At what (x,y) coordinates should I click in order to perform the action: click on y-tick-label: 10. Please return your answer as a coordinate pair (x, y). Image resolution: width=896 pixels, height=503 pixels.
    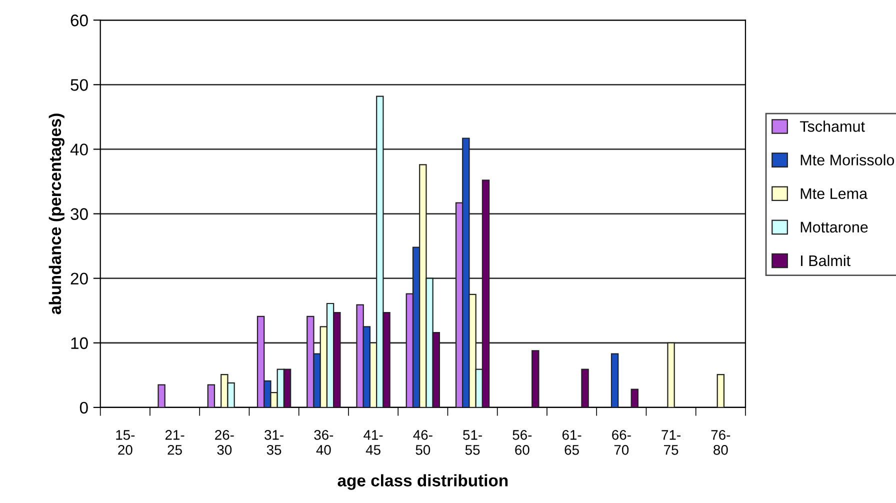
    Looking at the image, I should click on (79, 343).